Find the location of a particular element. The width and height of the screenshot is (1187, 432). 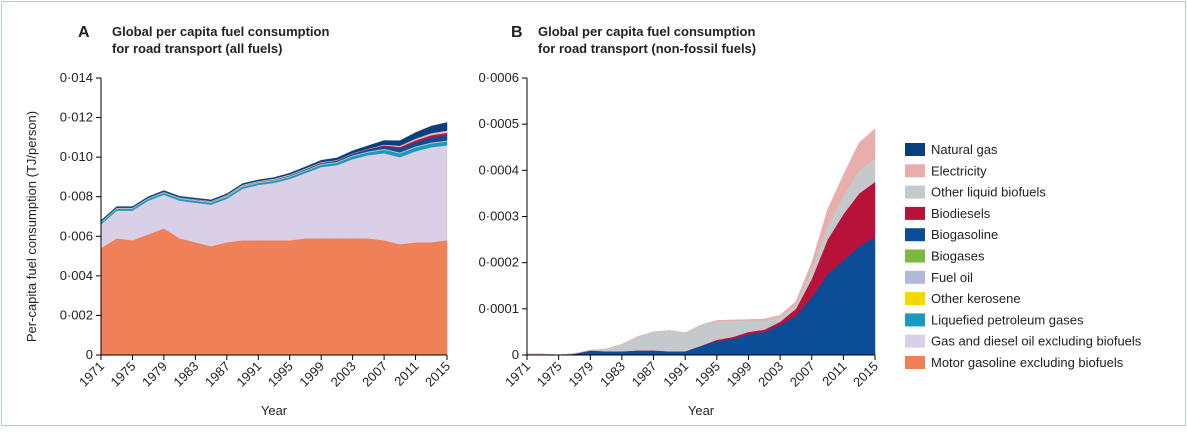

legend-label: Electricity is located at coordinates (959, 170).